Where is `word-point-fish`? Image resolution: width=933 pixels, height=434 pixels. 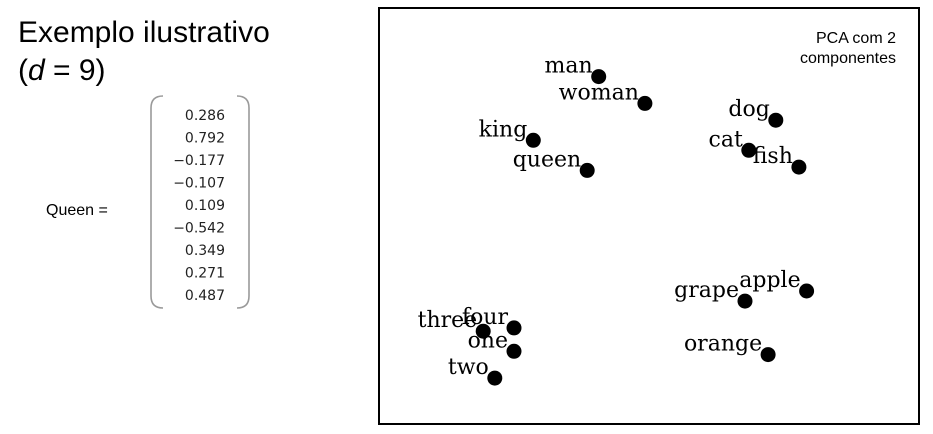 word-point-fish is located at coordinates (799, 167).